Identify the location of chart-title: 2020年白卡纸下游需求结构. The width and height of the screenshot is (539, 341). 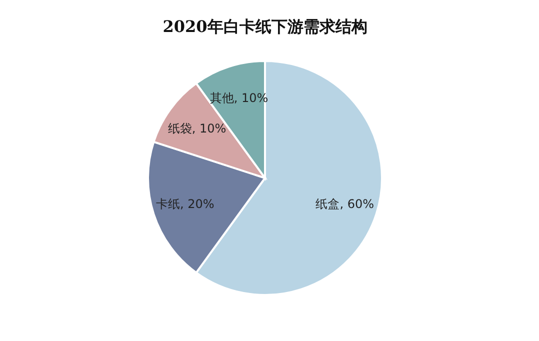
(265, 26).